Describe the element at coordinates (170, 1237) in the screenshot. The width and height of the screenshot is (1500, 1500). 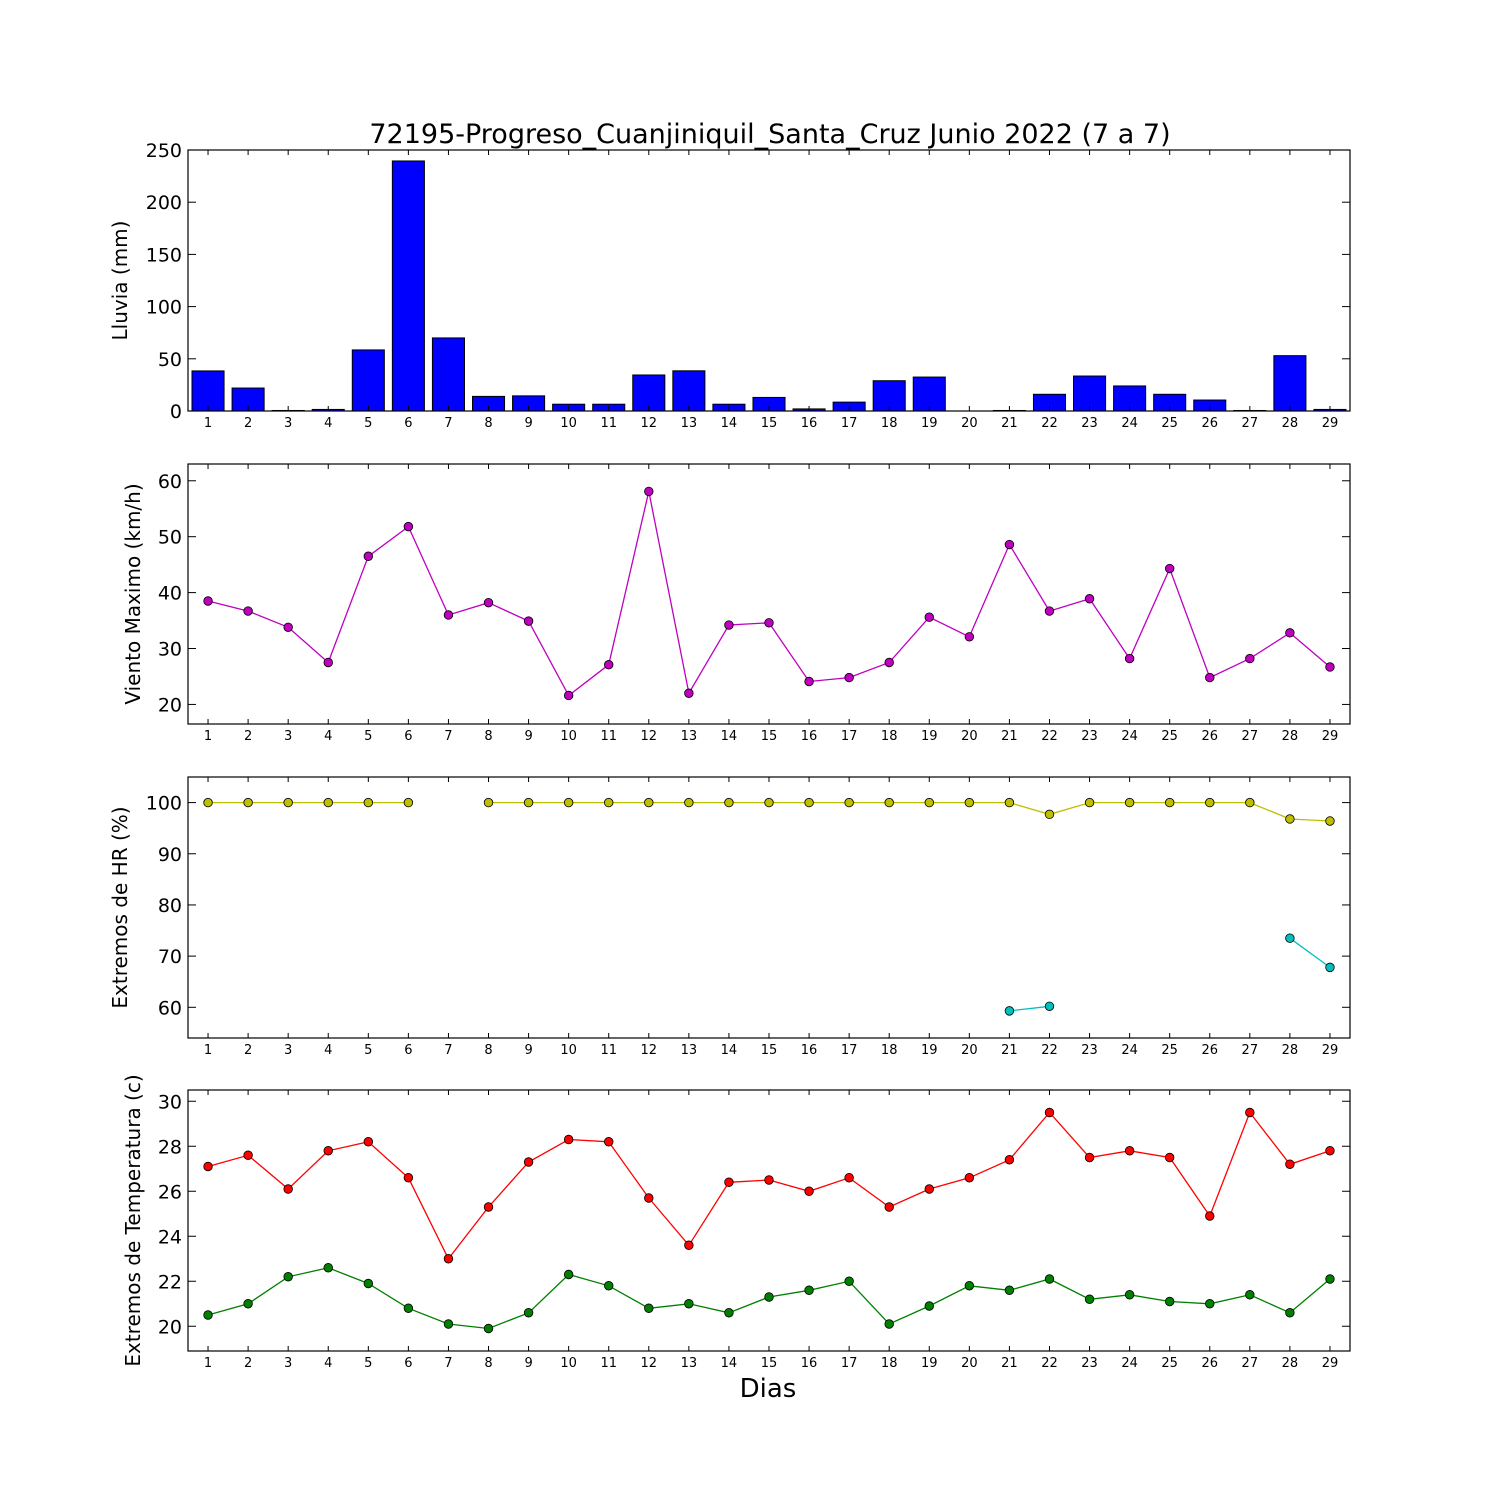
I see `y-tick-label: 24` at that location.